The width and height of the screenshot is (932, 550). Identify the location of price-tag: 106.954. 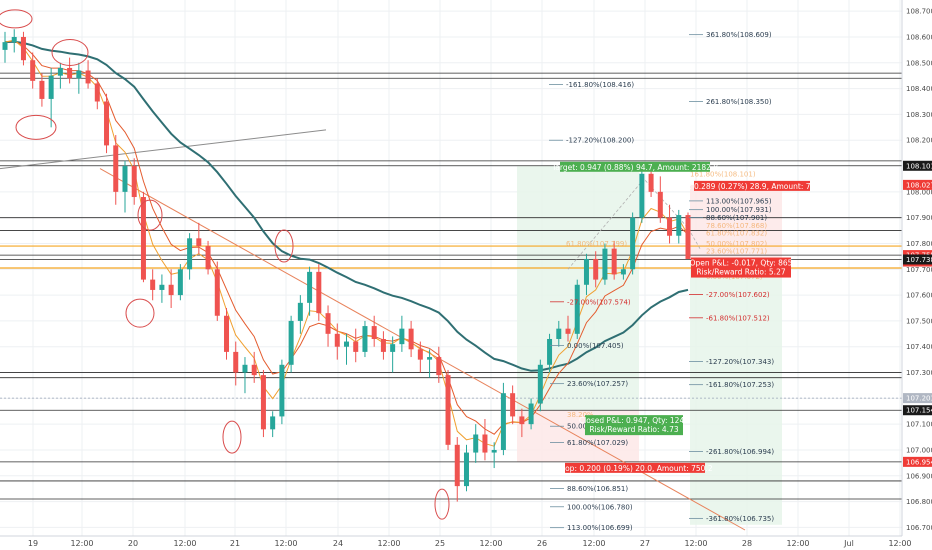
(917, 461).